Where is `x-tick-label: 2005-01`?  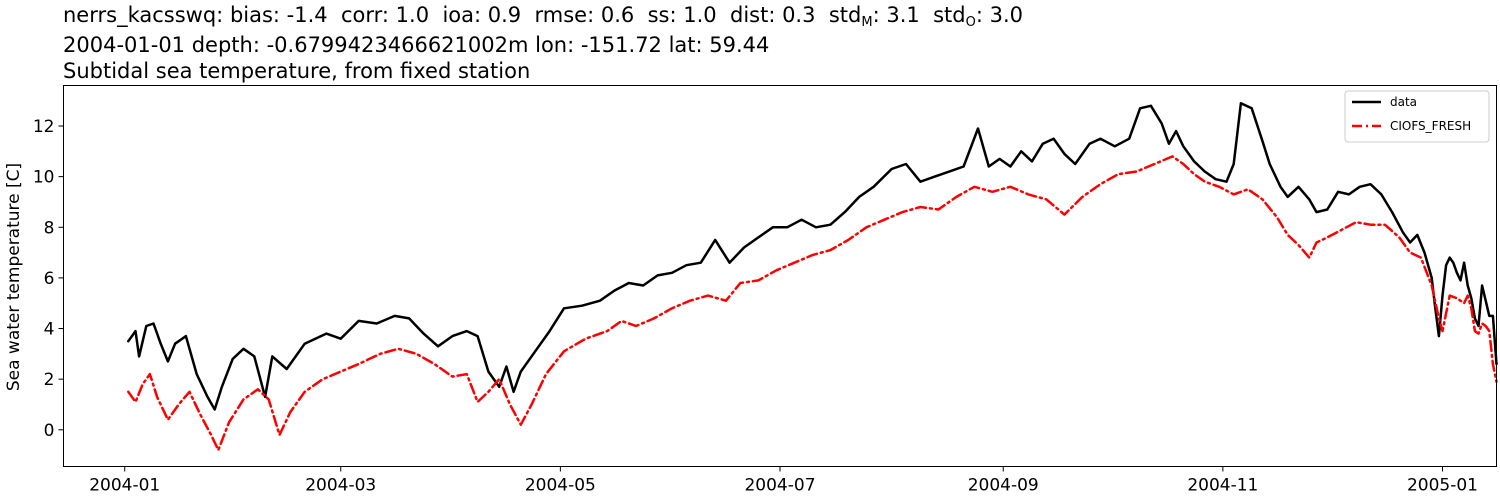
x-tick-label: 2005-01 is located at coordinates (1442, 486).